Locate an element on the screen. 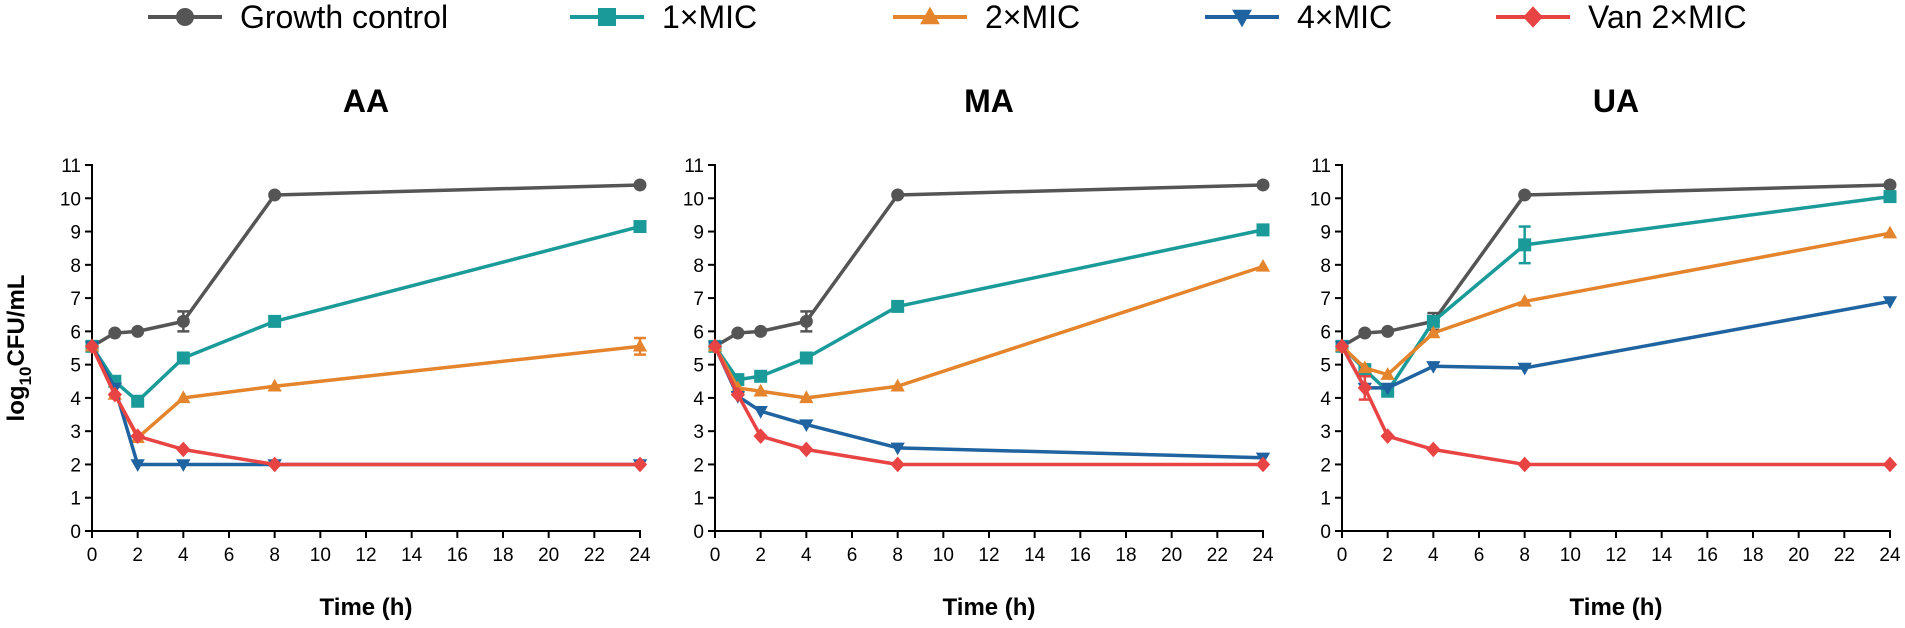  series-line-growth is located at coordinates (366, 265).